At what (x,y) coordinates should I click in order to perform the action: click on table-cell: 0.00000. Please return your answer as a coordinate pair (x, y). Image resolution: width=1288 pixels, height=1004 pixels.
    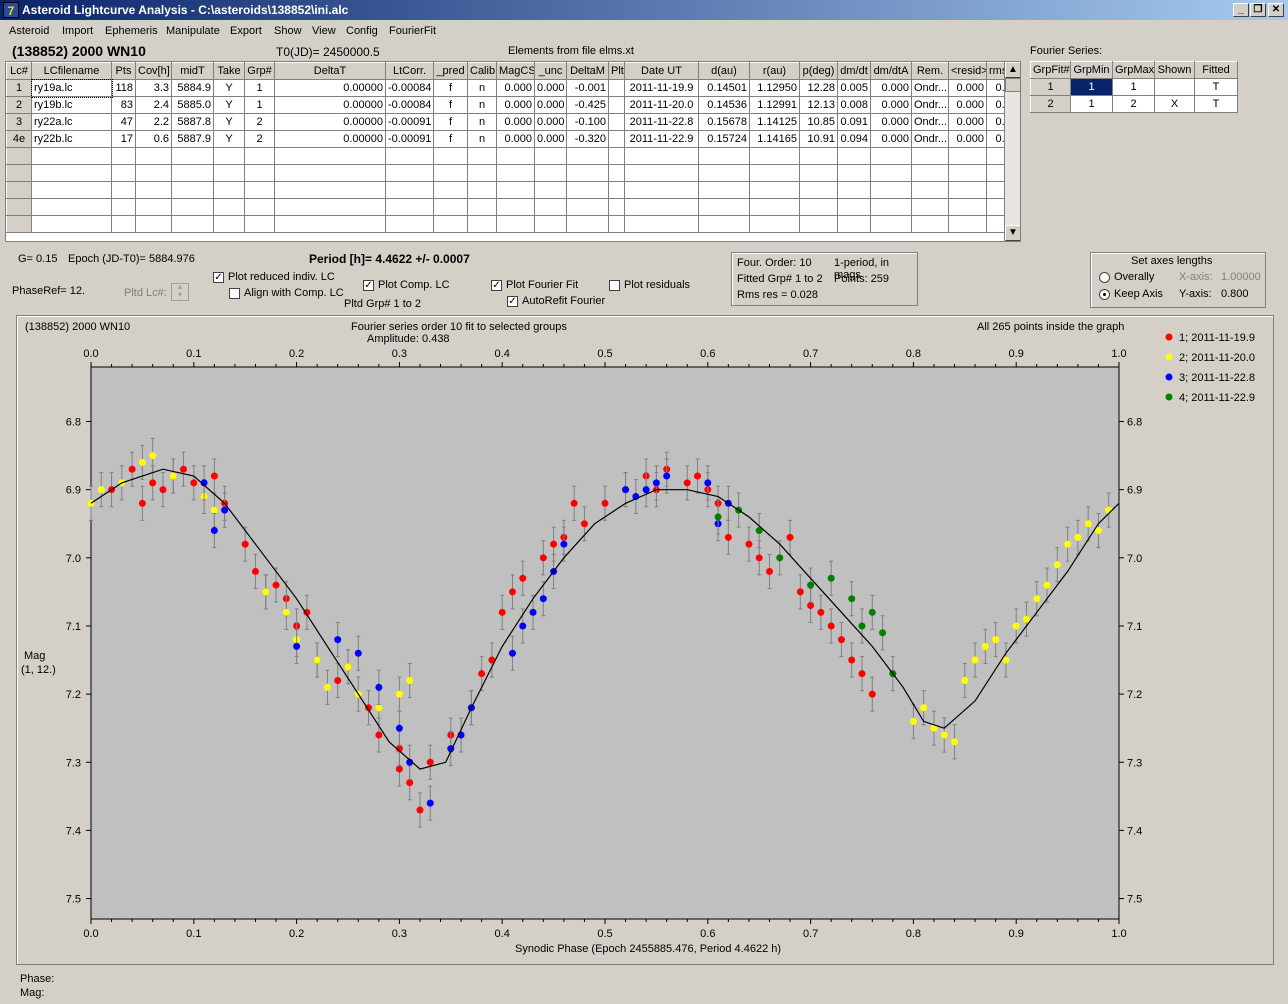
    Looking at the image, I should click on (330, 88).